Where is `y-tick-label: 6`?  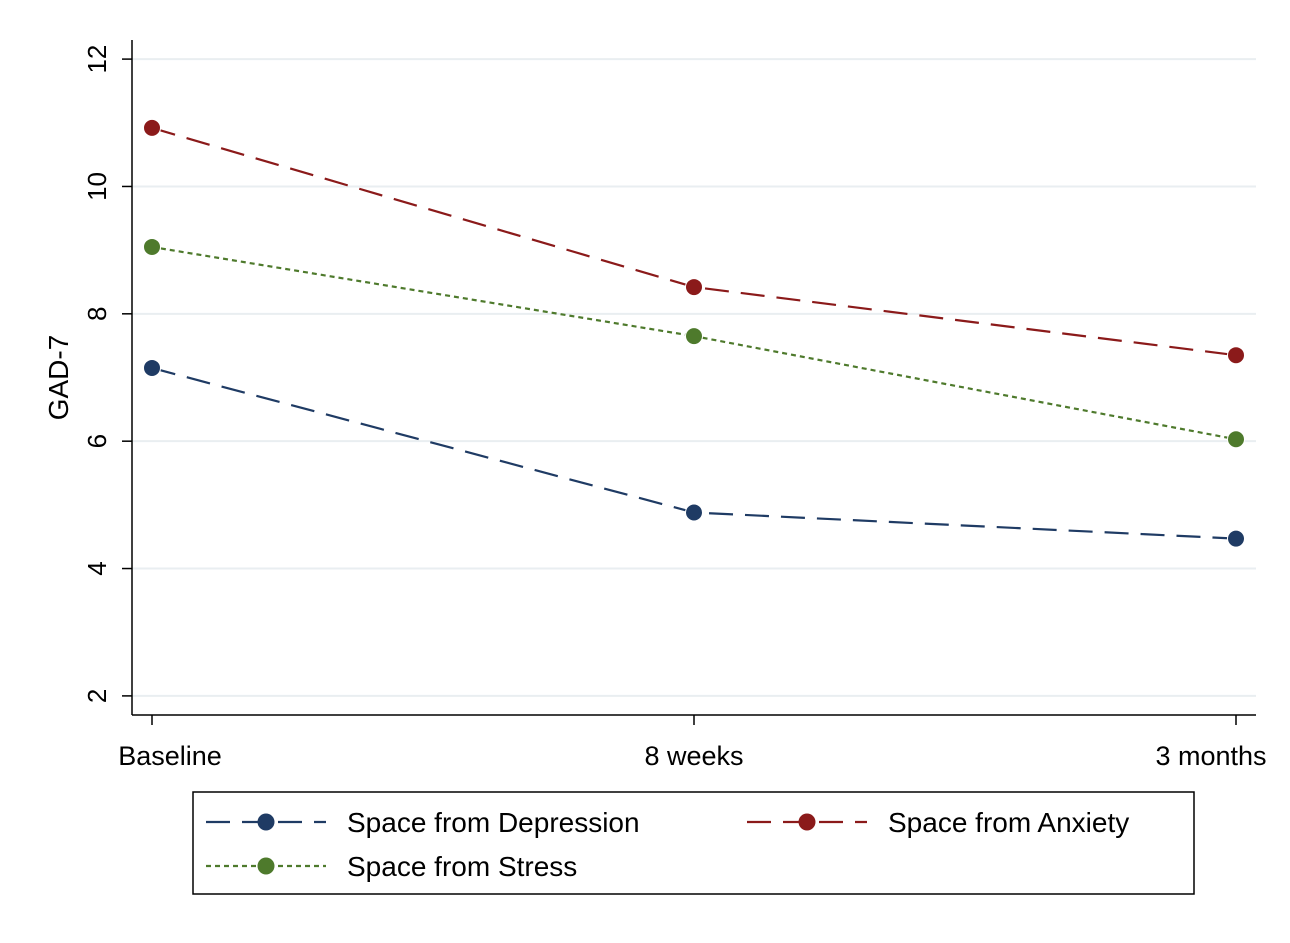
y-tick-label: 6 is located at coordinates (97, 441).